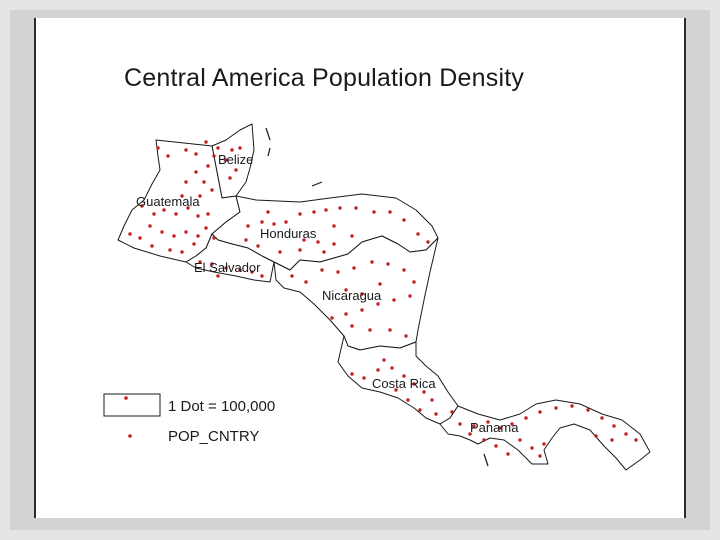  What do you see at coordinates (288, 233) in the screenshot?
I see `label-honduras: Honduras` at bounding box center [288, 233].